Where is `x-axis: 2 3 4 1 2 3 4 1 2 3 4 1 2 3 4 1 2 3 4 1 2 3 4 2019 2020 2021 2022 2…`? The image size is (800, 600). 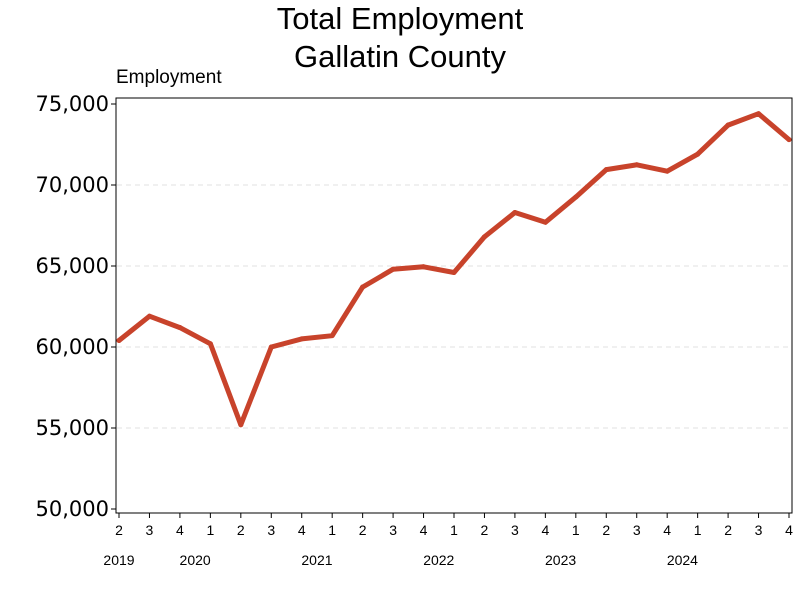
x-axis: 2 3 4 1 2 3 4 1 2 3 4 1 2 3 4 1 2 3 4 1 2 3 4 2019 2020 2021 2022 2… is located at coordinates (448, 540).